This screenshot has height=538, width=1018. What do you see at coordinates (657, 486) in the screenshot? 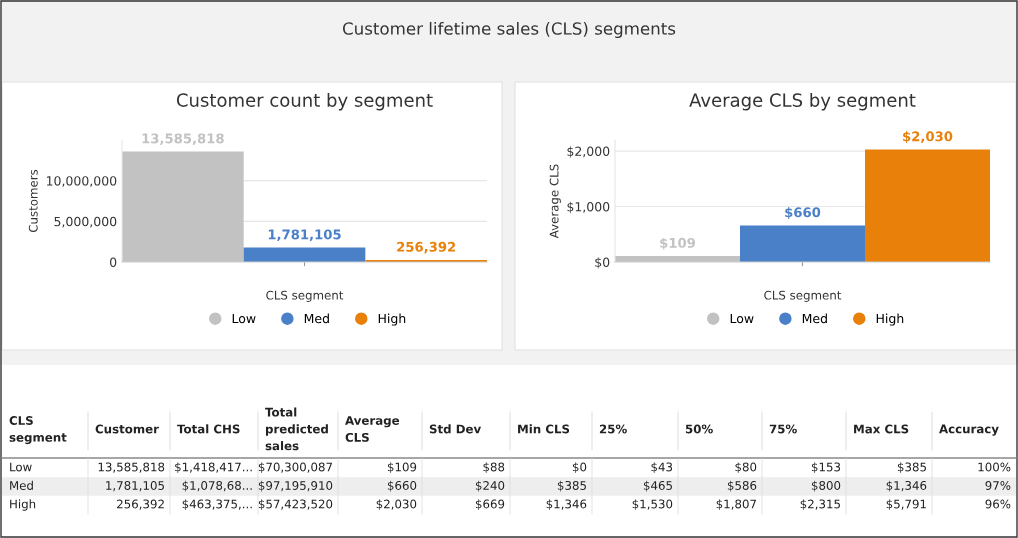
I see `text: $465` at bounding box center [657, 486].